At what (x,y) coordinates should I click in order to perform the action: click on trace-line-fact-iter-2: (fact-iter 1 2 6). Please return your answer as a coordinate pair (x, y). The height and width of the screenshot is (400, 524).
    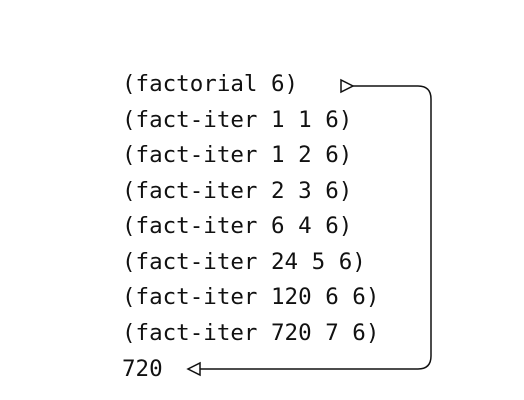
    Looking at the image, I should click on (237, 155).